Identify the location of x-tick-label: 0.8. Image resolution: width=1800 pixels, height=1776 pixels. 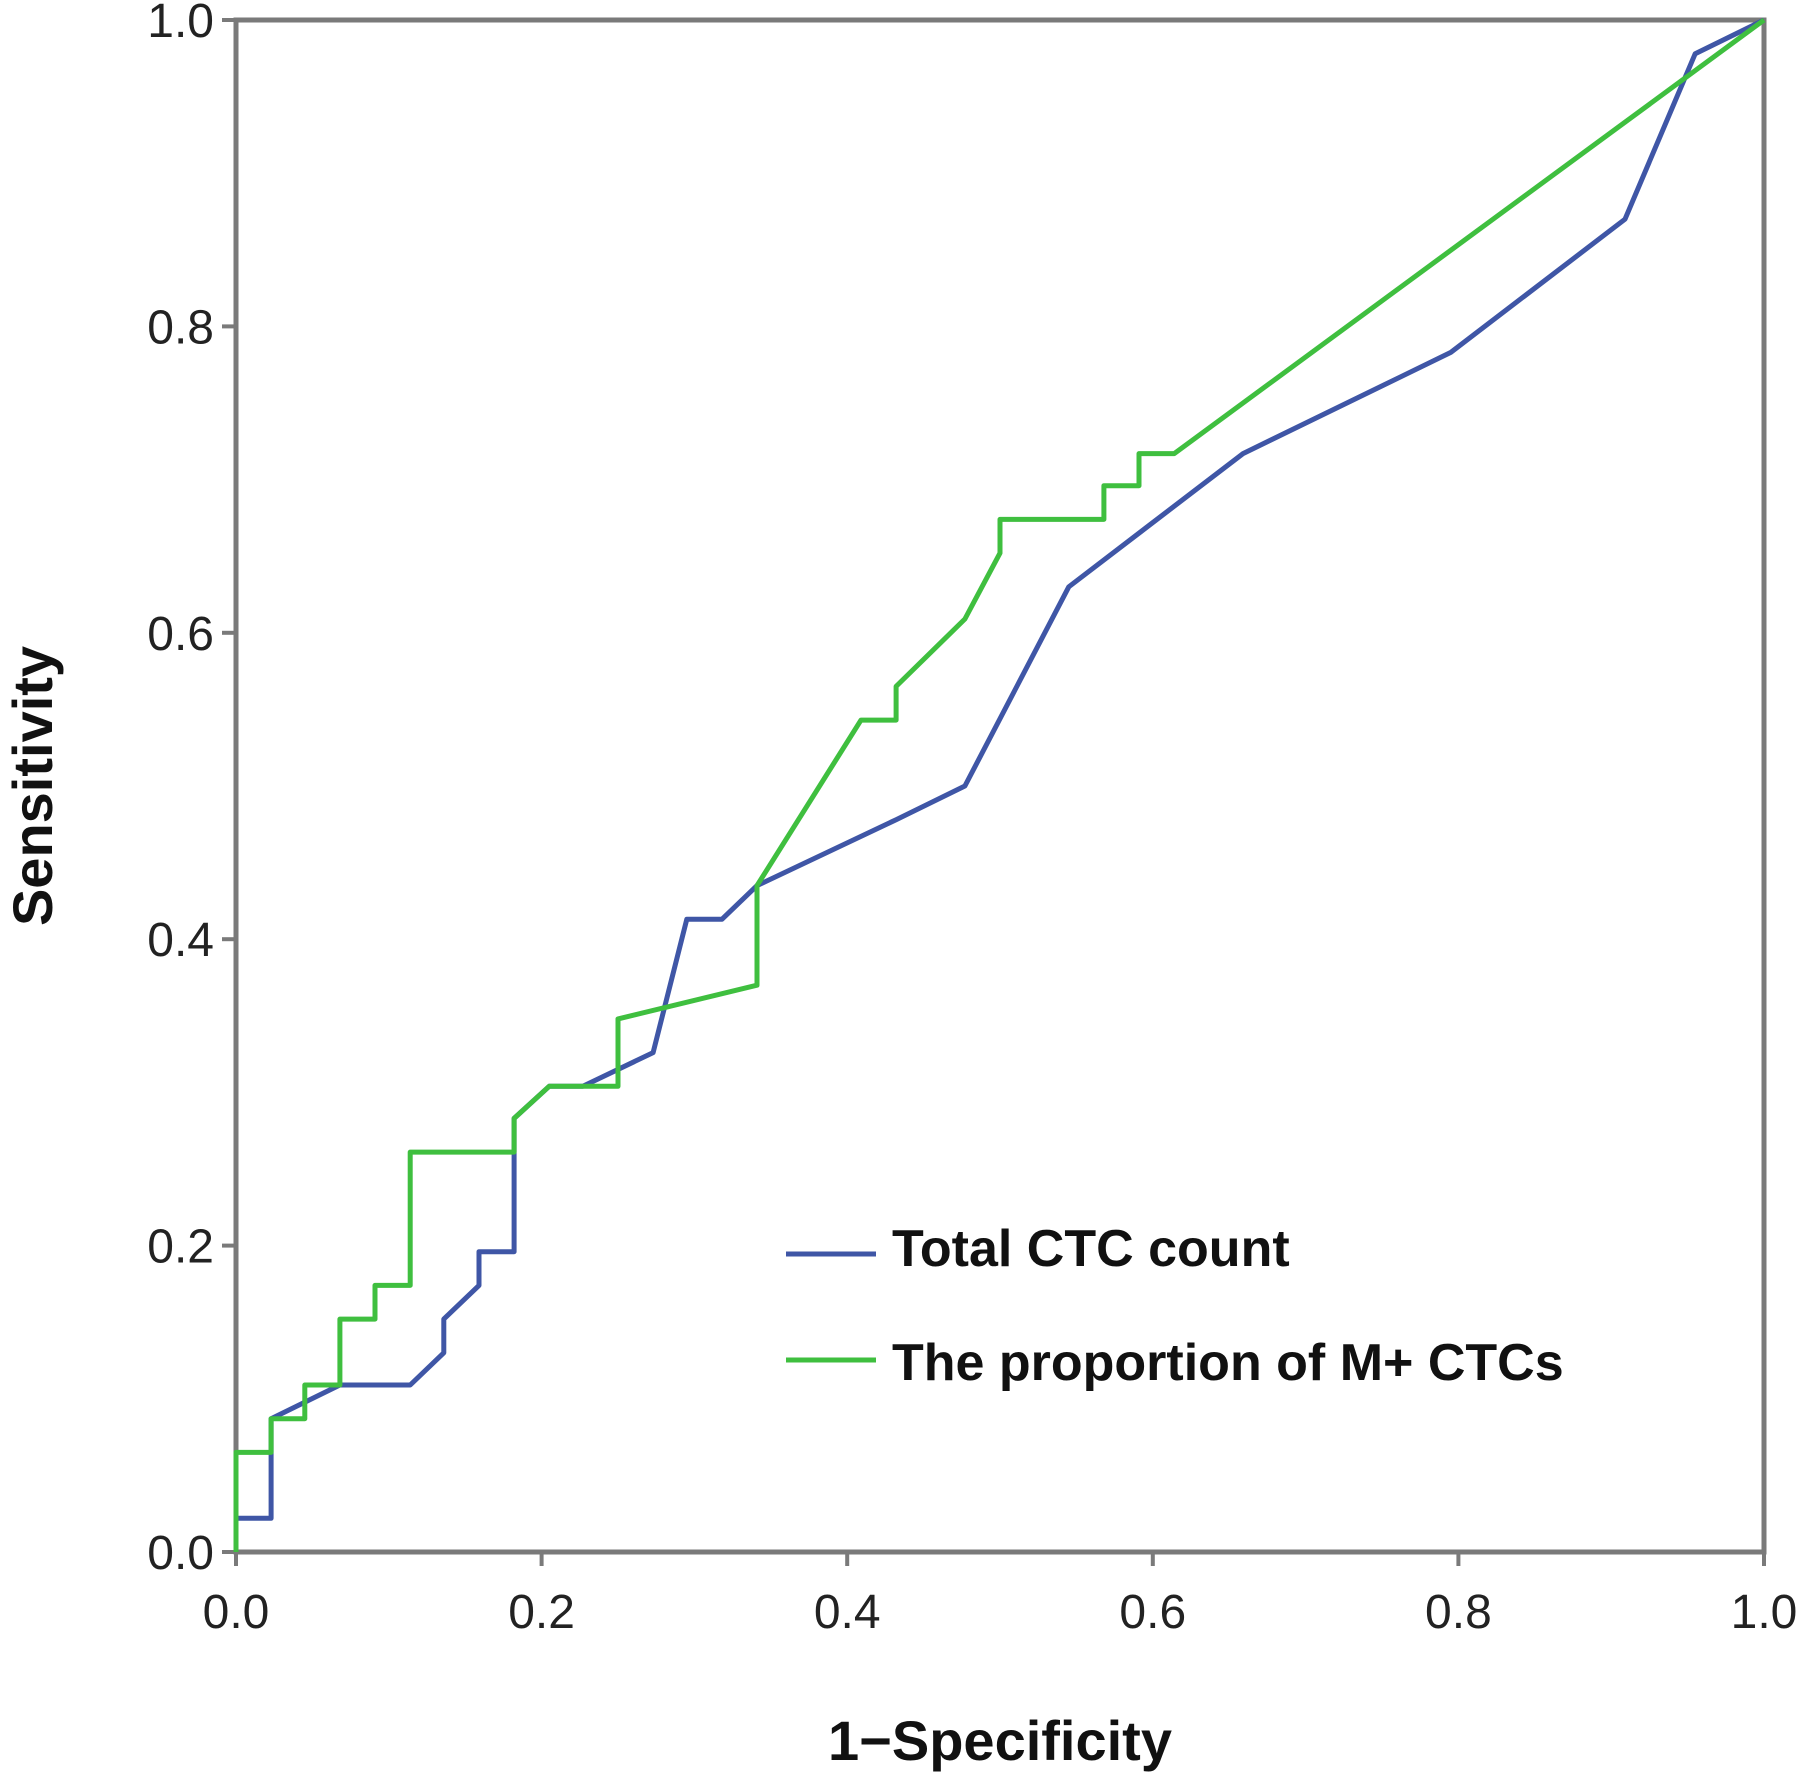
(1458, 1612).